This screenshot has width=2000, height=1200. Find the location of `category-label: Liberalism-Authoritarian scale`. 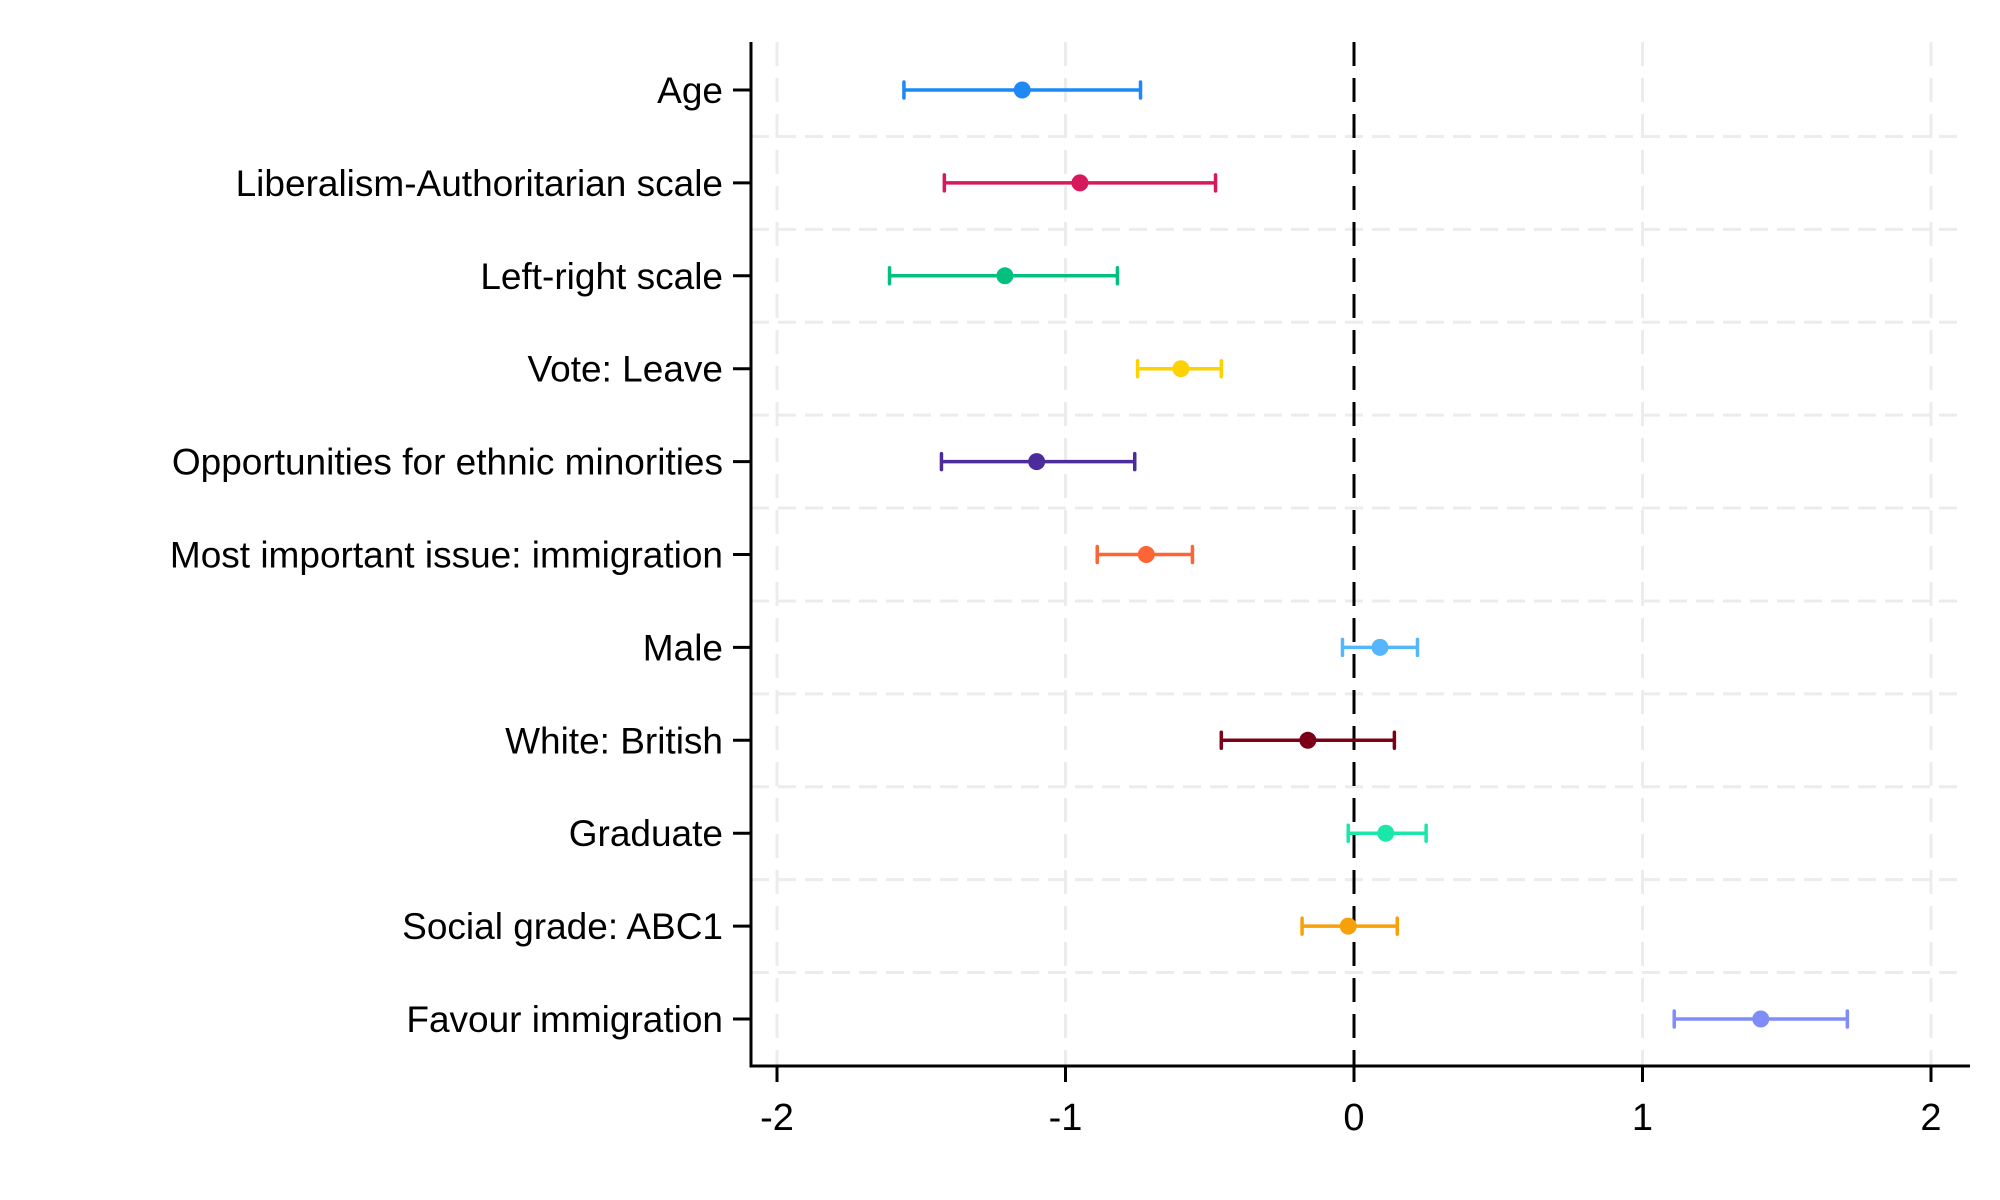

category-label: Liberalism-Authoritarian scale is located at coordinates (479, 183).